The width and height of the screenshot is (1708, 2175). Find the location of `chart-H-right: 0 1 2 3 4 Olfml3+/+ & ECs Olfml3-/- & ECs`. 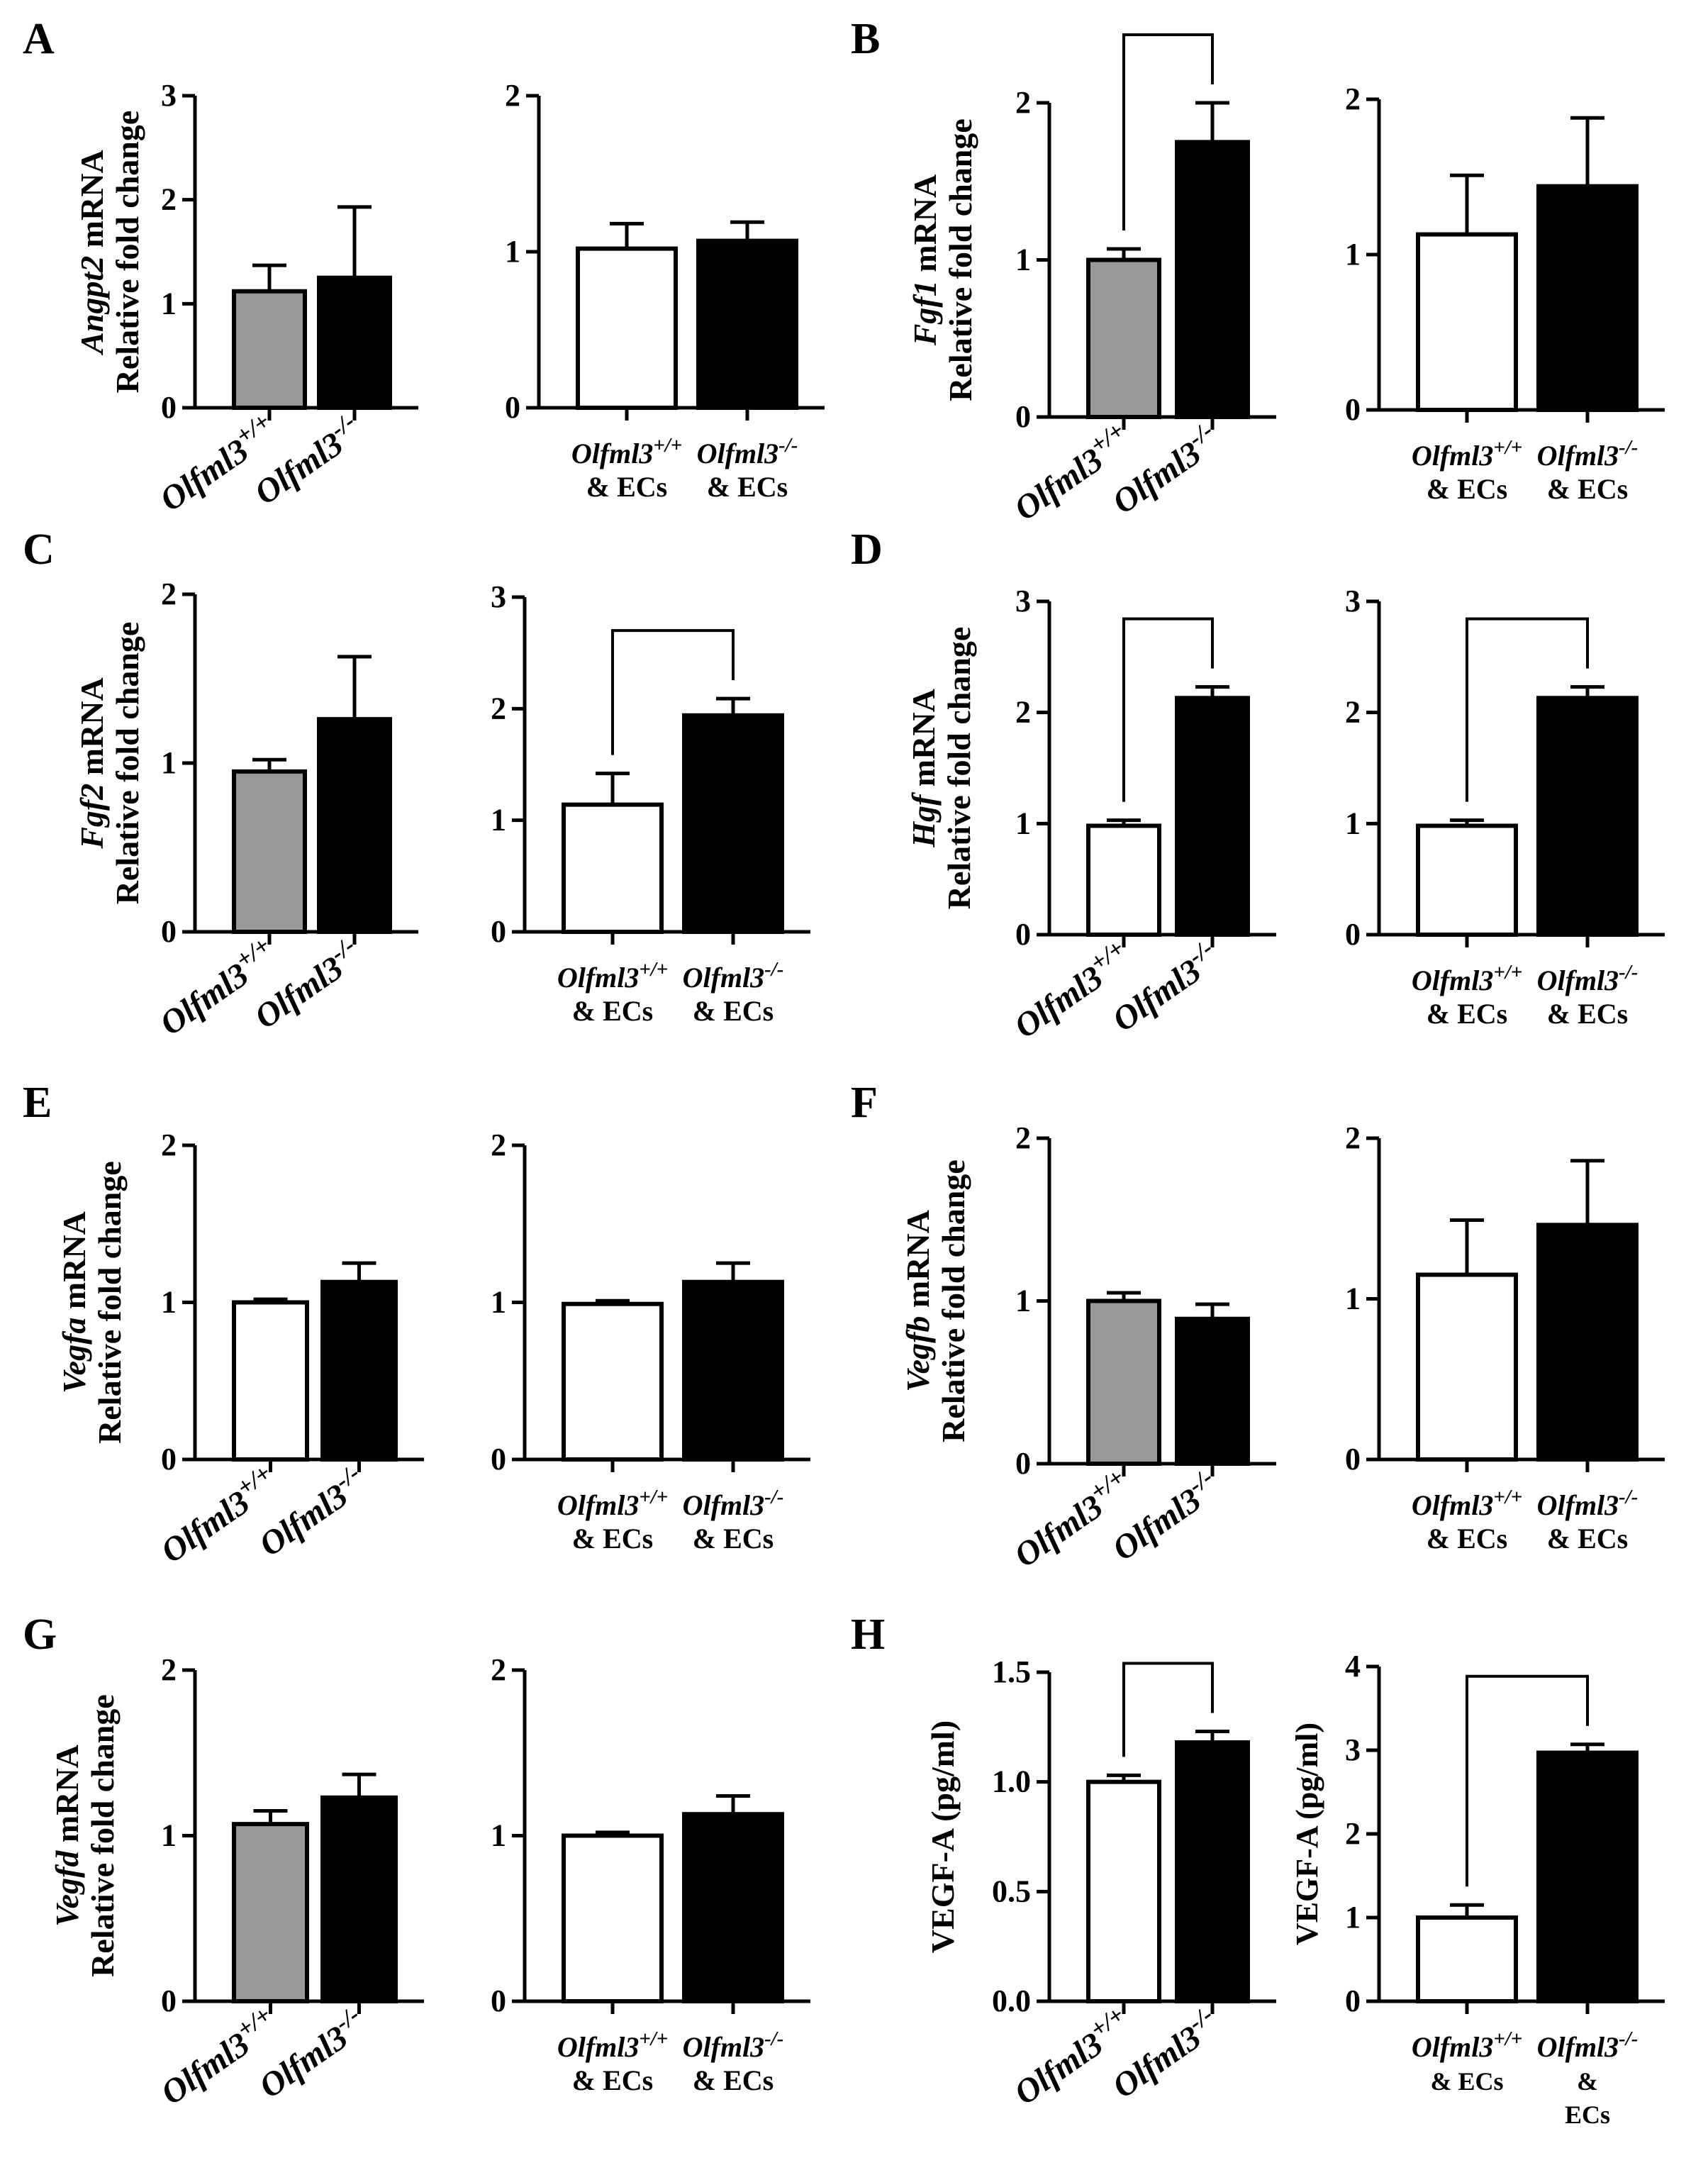

chart-H-right: 0 1 2 3 4 Olfml3+/+ & ECs Olfml3-/- & ECs is located at coordinates (1505, 1889).